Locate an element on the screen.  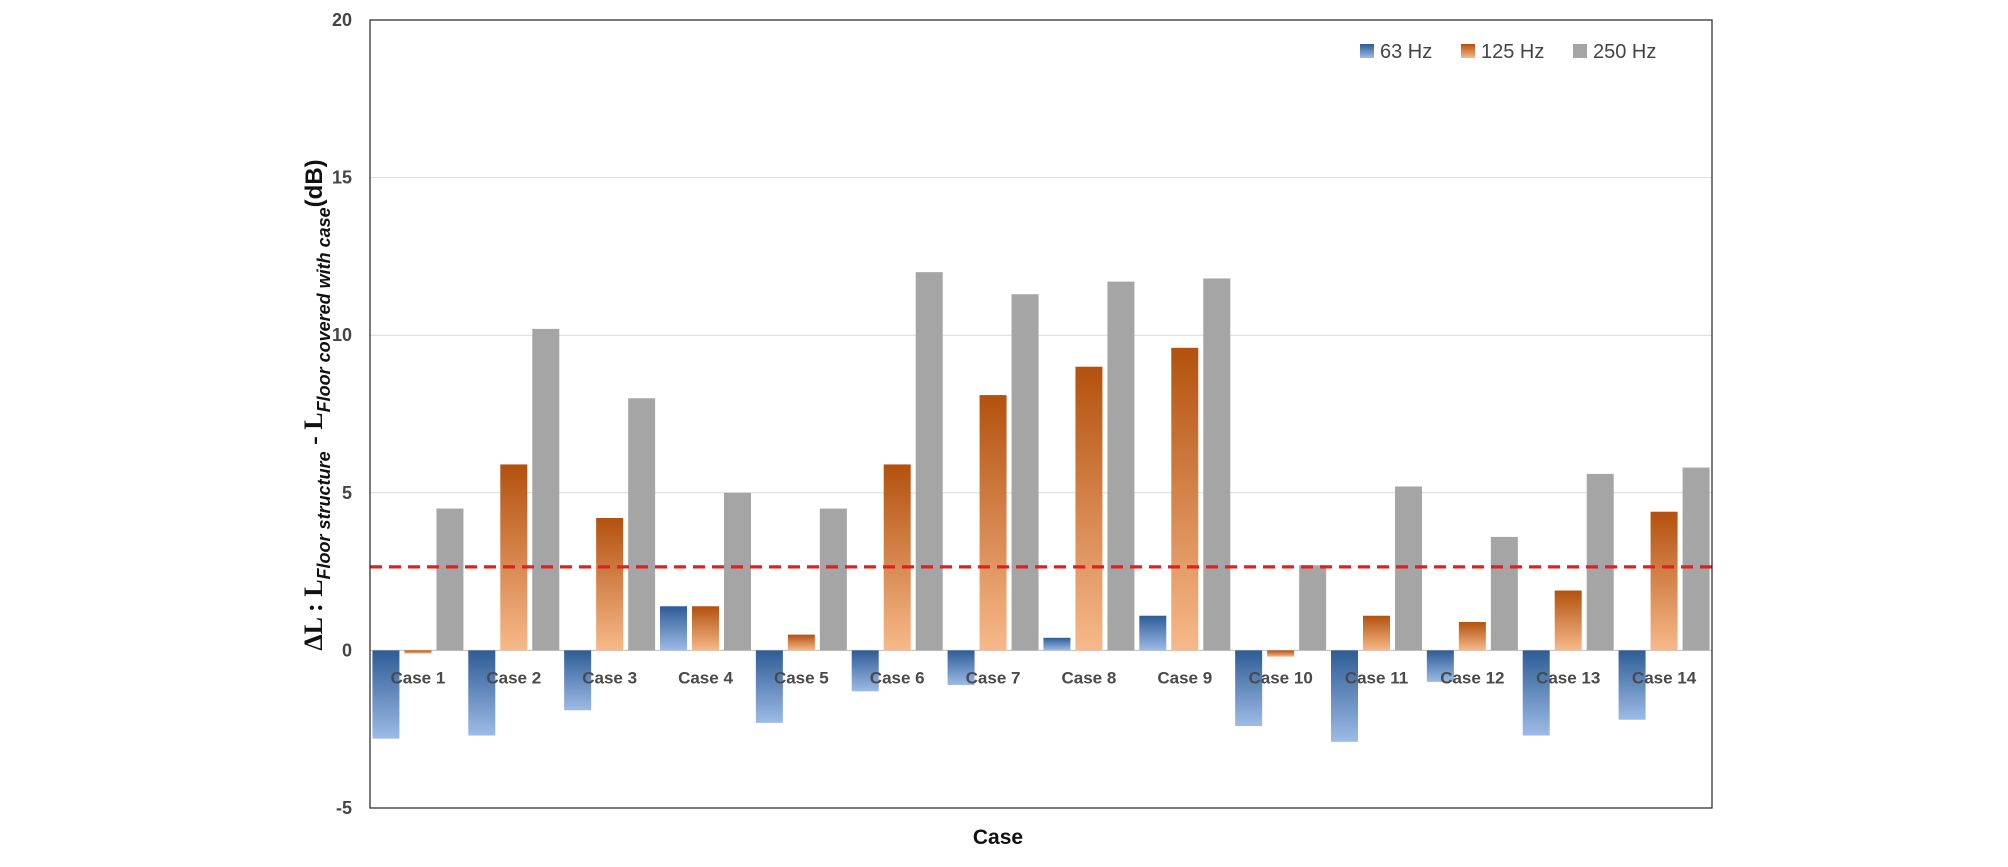
y-tick-label: 10 is located at coordinates (342, 335).